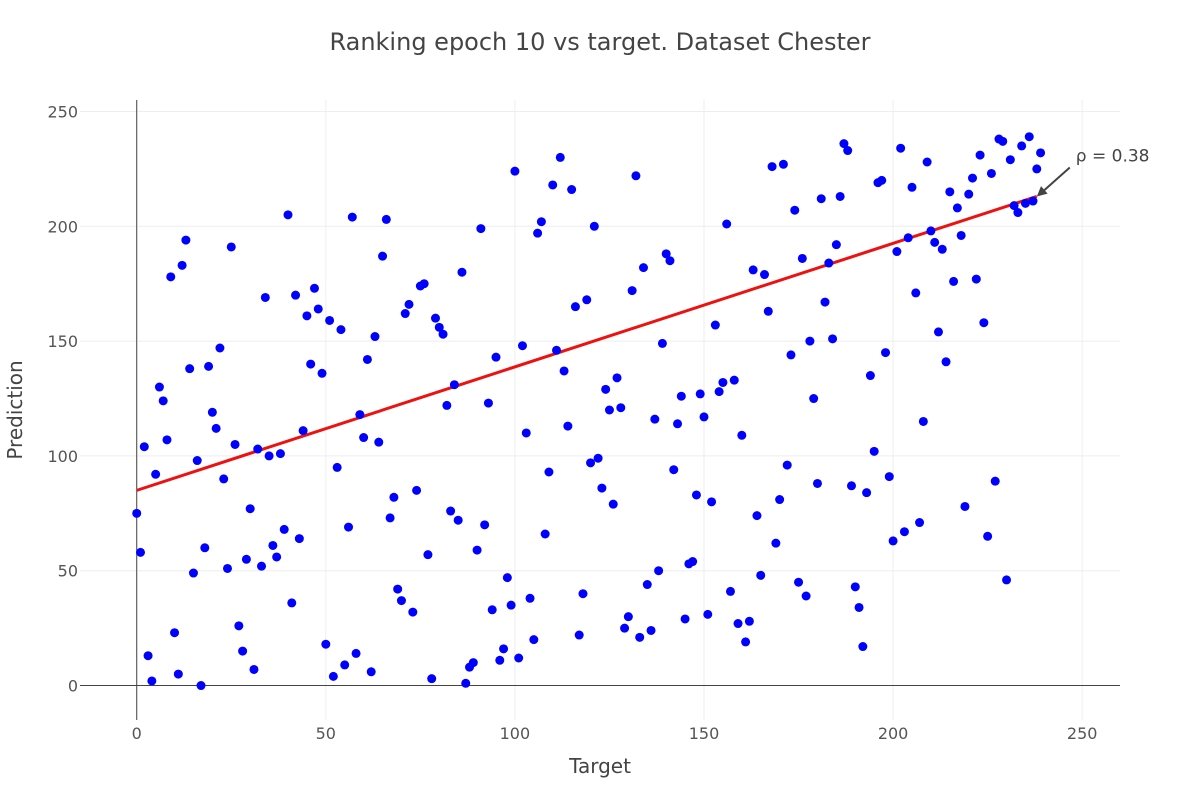  I want to click on y-tick-label: 250, so click(62, 111).